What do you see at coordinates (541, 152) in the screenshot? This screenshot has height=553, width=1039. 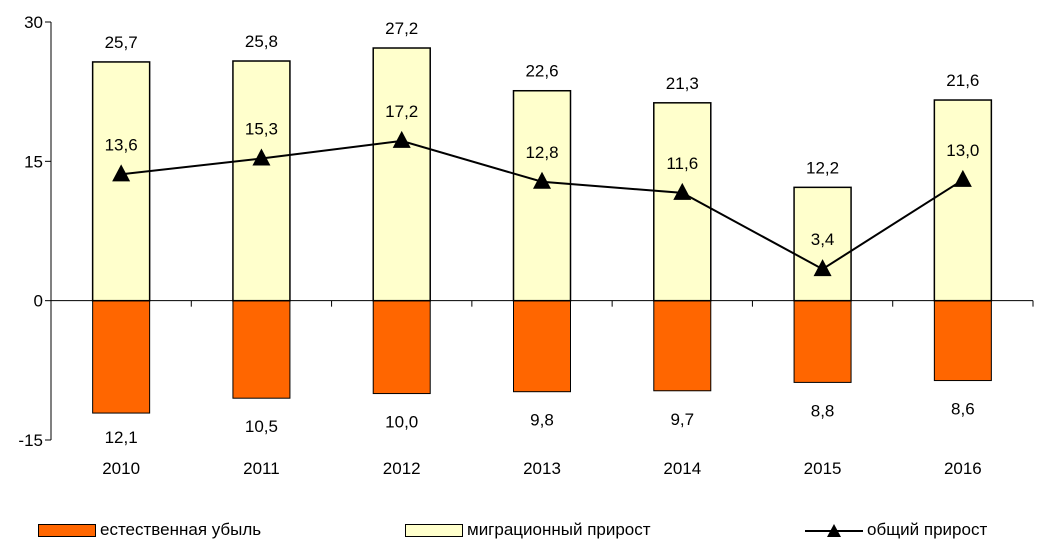 I see `data-label-total-growth: 12,8` at bounding box center [541, 152].